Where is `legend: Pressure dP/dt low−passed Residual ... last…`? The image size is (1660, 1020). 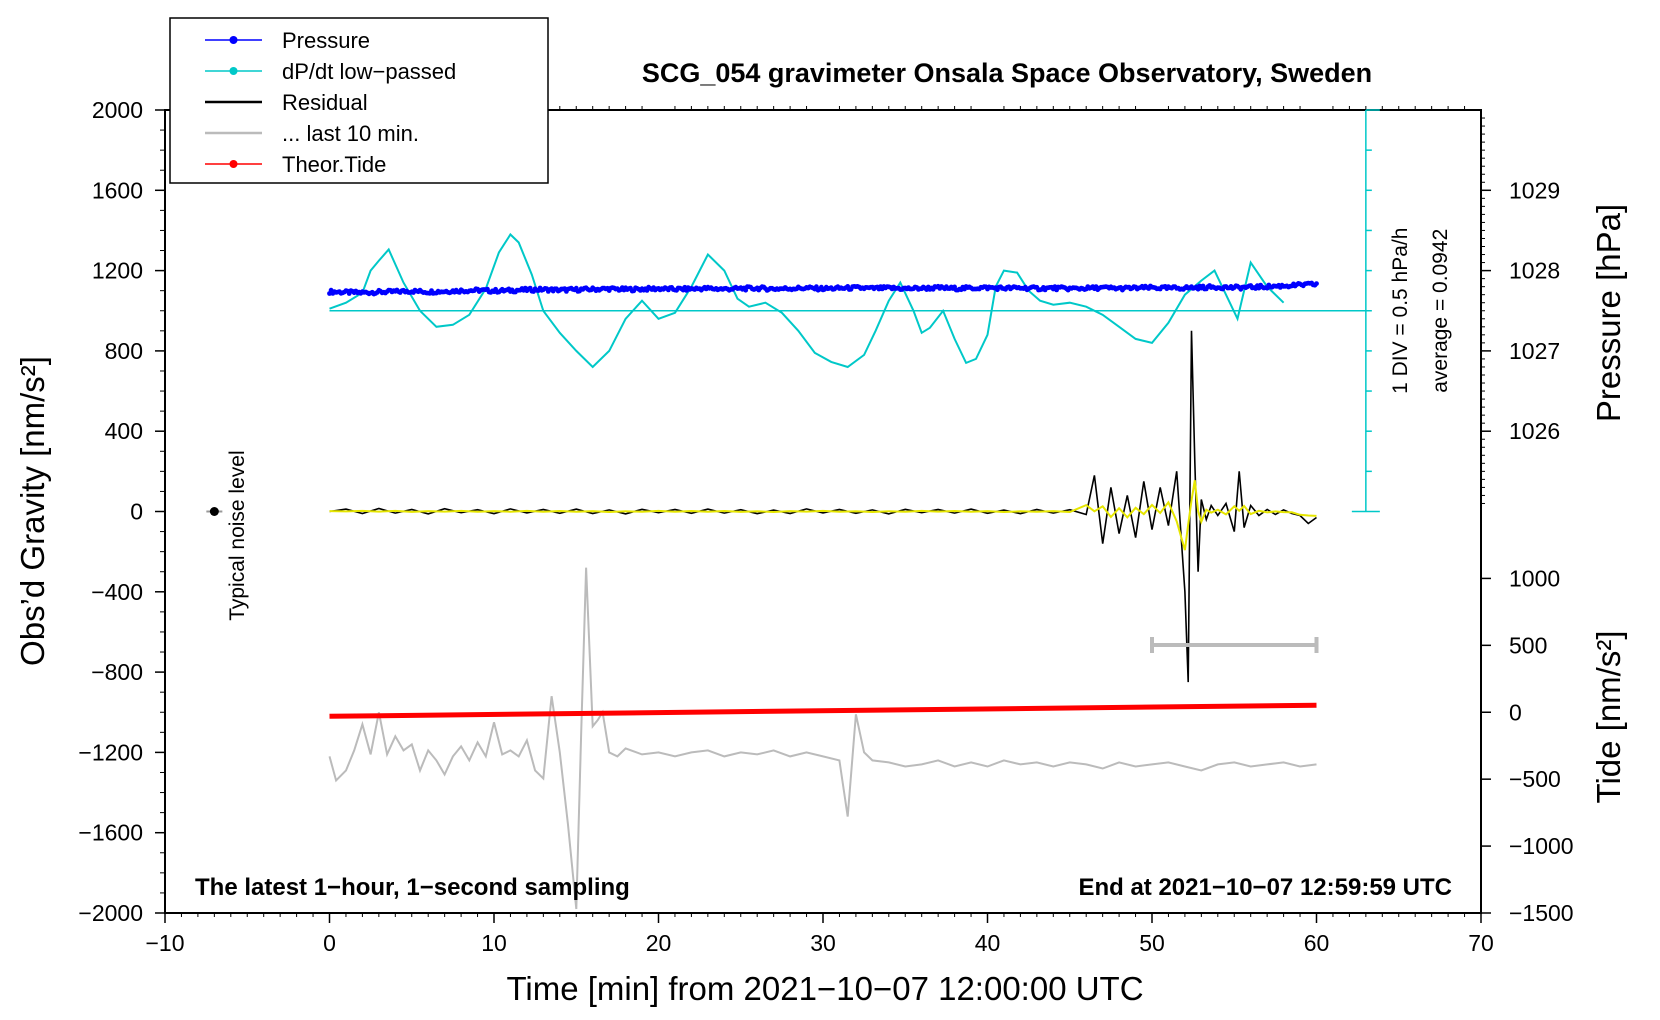
legend: Pressure dP/dt low−passed Residual ... last… is located at coordinates (359, 100).